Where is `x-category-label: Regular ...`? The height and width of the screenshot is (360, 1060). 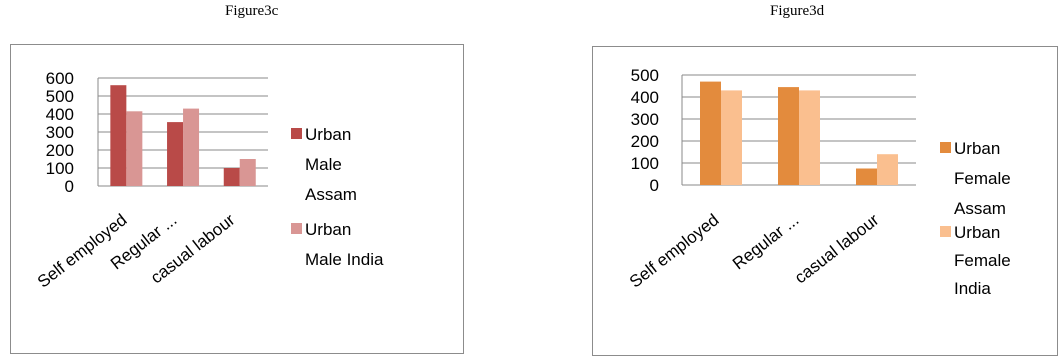
x-category-label: Regular ... is located at coordinates (766, 241).